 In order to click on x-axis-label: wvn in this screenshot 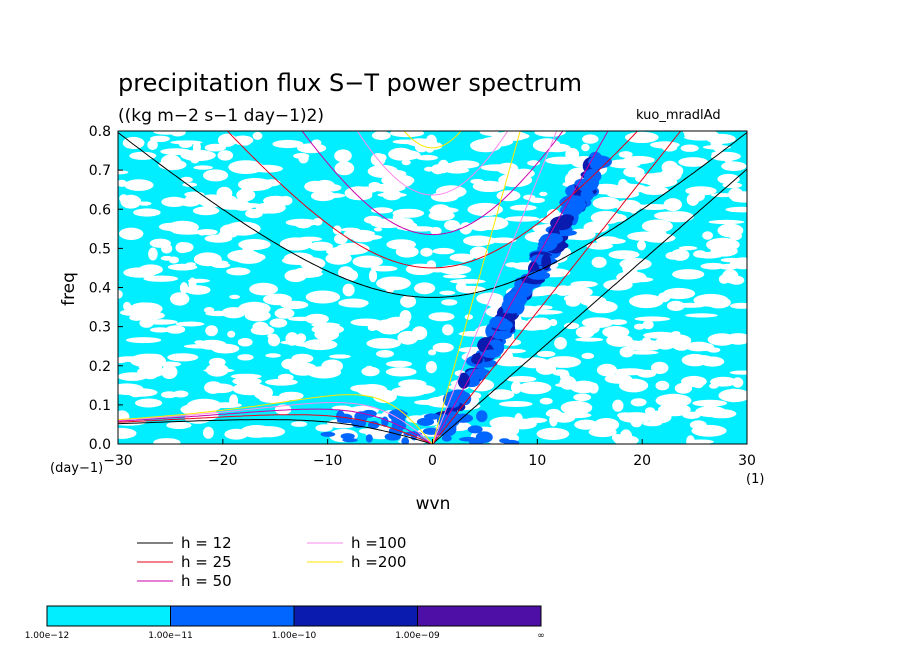, I will do `click(433, 504)`.